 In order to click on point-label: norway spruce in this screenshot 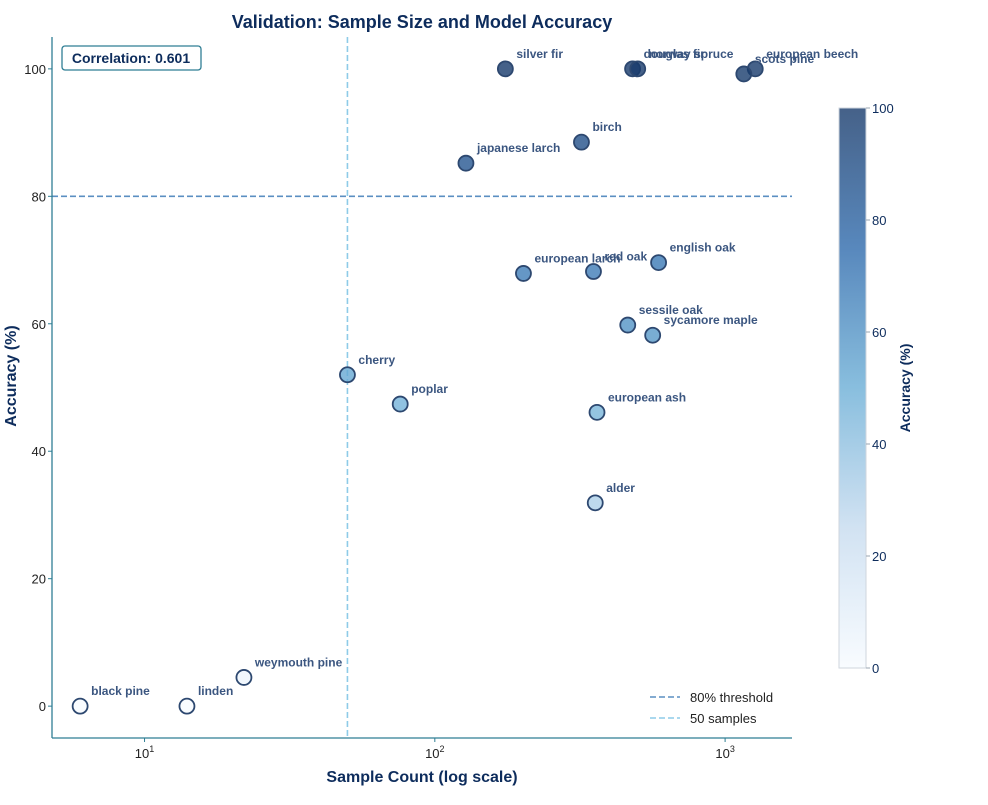, I will do `click(691, 54)`.